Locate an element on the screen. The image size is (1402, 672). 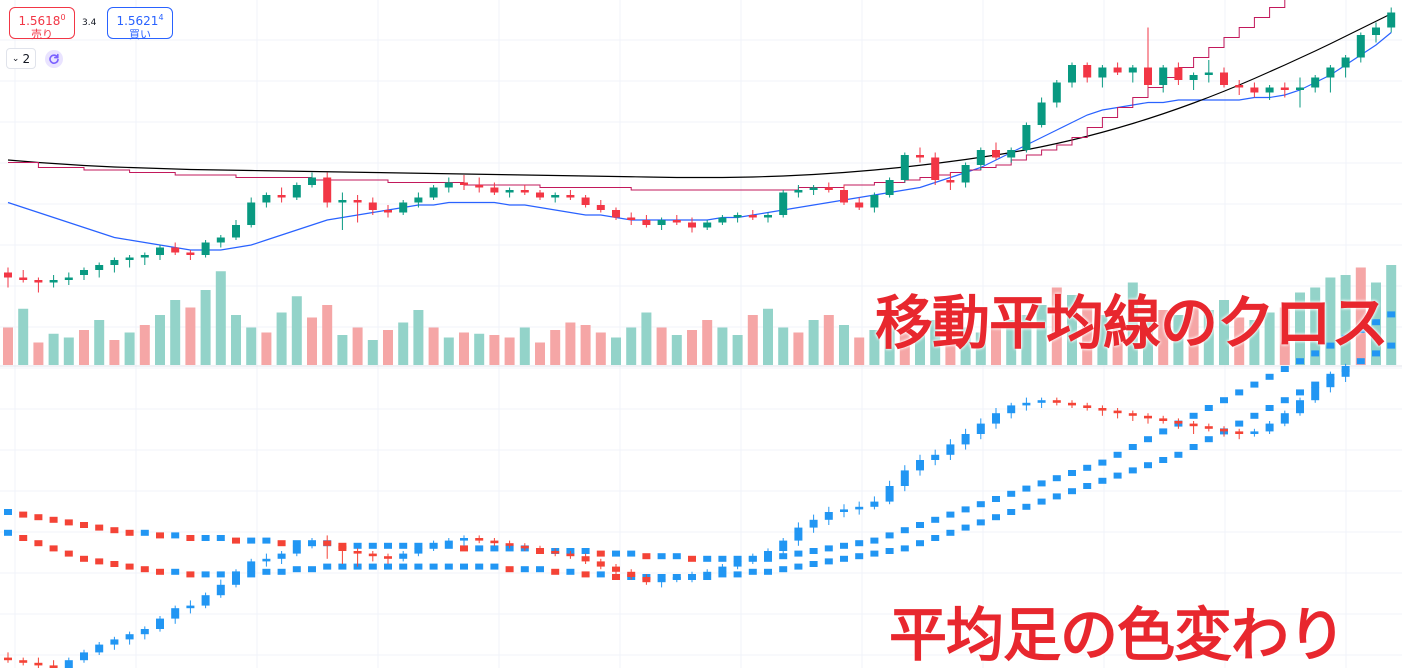
lots-dropdown: ⌄ 2 is located at coordinates (21, 58).